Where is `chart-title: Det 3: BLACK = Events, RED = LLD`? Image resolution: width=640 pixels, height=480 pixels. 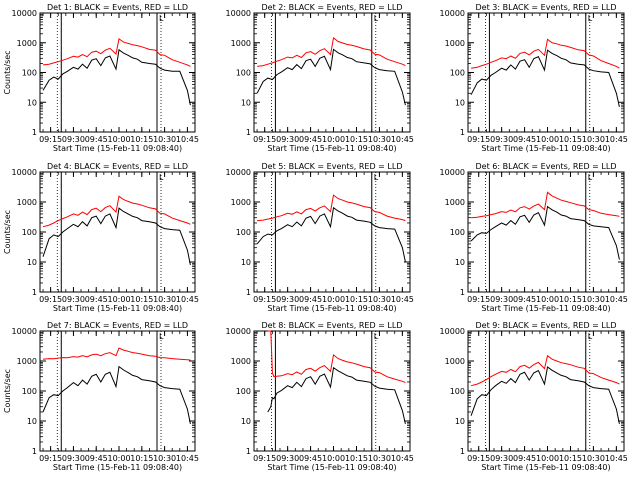
chart-title: Det 3: BLACK = Events, RED = LLD is located at coordinates (546, 7).